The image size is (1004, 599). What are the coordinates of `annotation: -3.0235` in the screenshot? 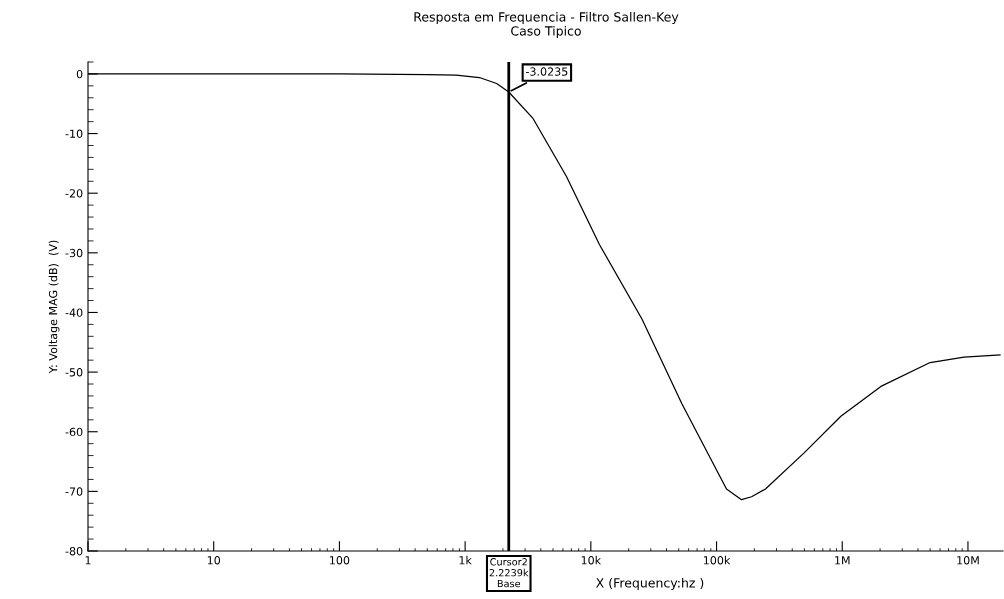 It's located at (546, 71).